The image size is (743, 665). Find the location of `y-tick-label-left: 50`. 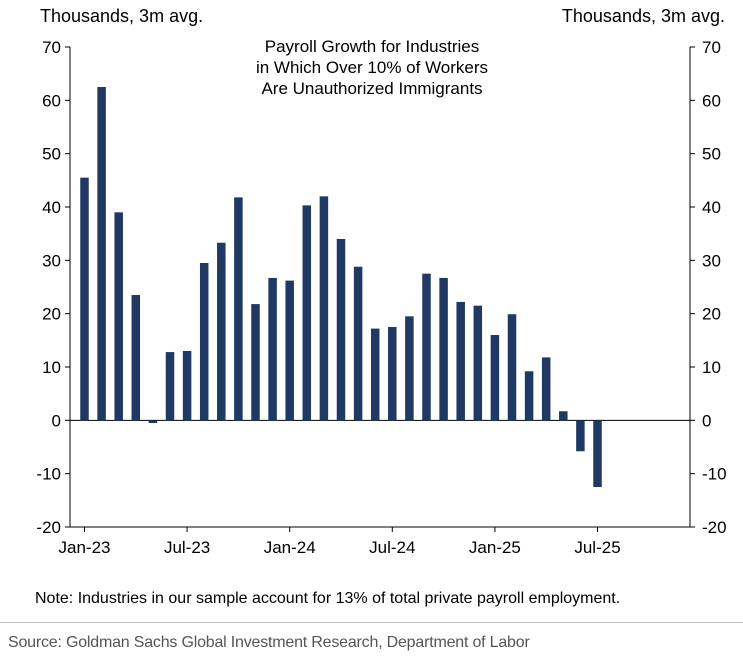

y-tick-label-left: 50 is located at coordinates (51, 154).